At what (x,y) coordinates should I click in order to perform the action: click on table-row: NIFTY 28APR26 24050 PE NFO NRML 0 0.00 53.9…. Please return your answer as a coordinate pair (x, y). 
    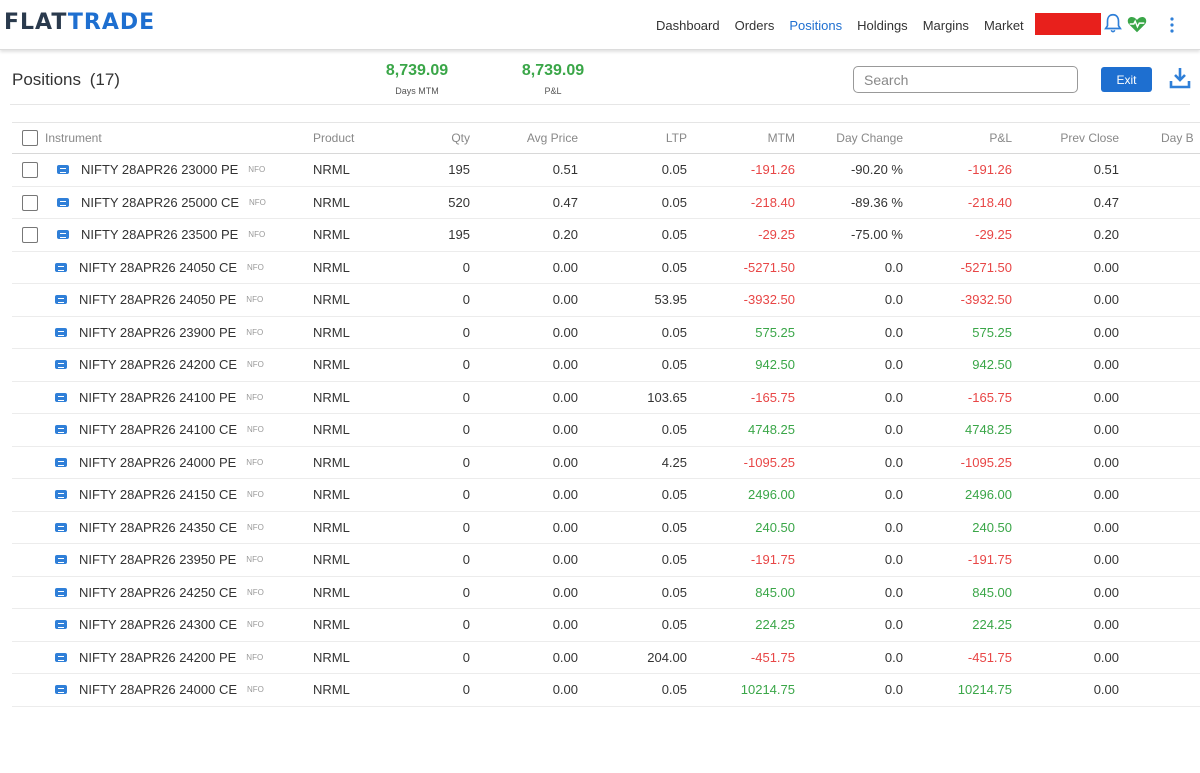
    Looking at the image, I should click on (606, 300).